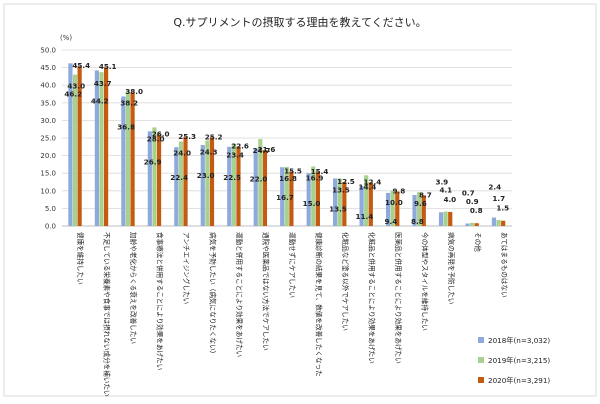 The height and width of the screenshot is (404, 600). What do you see at coordinates (315, 178) in the screenshot?
I see `data-label: 16.9` at bounding box center [315, 178].